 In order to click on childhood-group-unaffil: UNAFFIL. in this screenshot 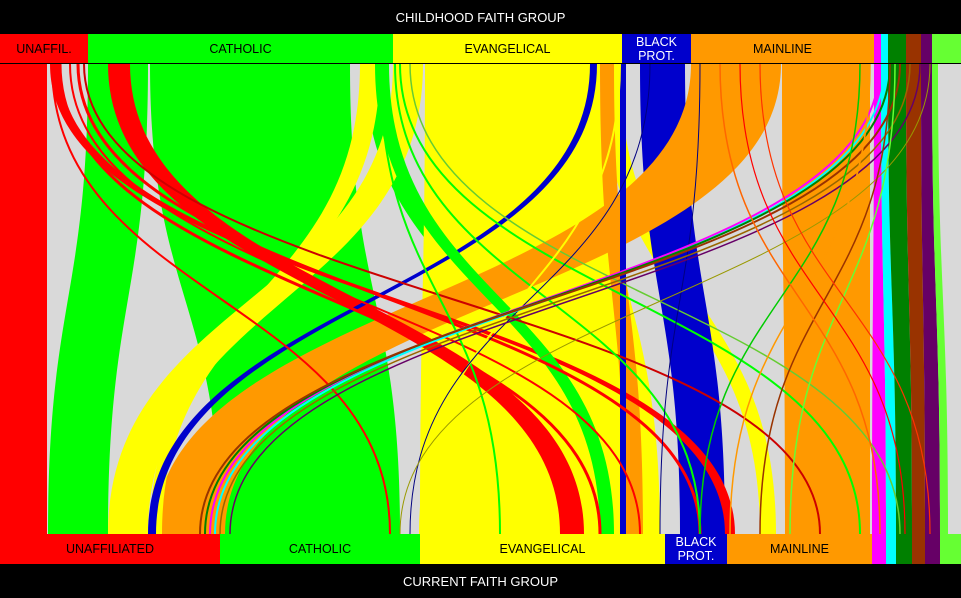, I will do `click(44, 49)`.